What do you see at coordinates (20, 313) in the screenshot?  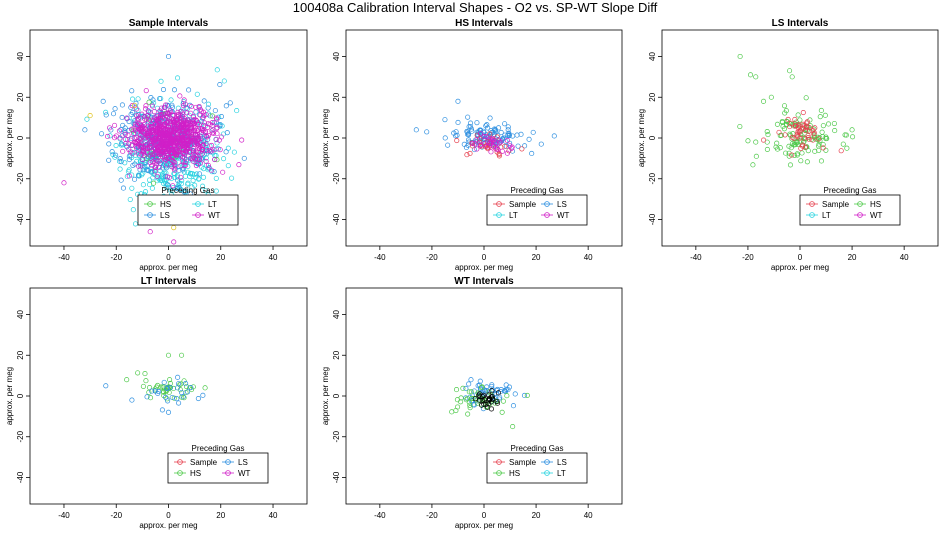 I see `y-tick-label: 40` at bounding box center [20, 313].